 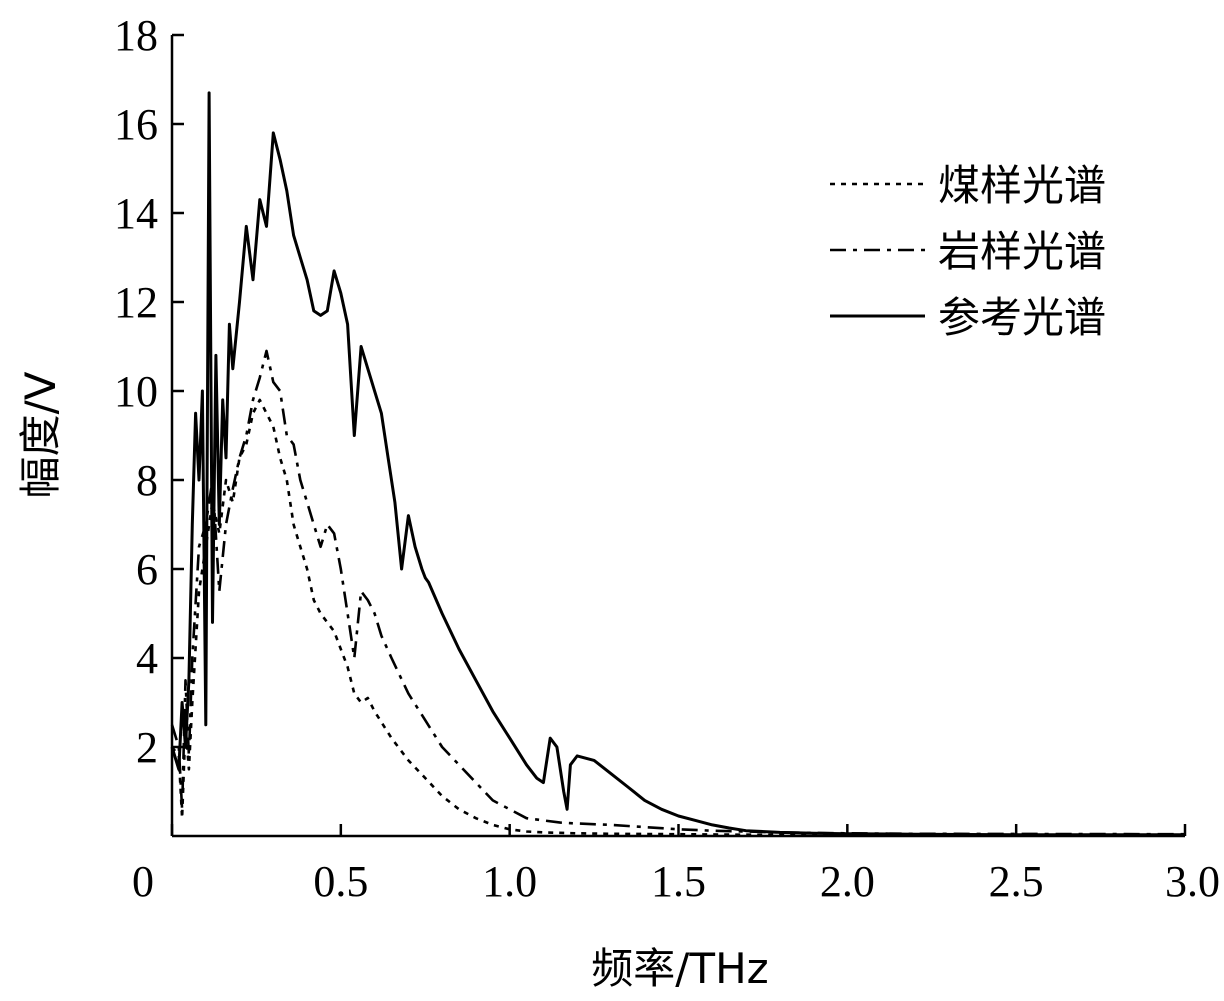 I want to click on legend-label-1: 煤样光谱, so click(x=1022, y=185).